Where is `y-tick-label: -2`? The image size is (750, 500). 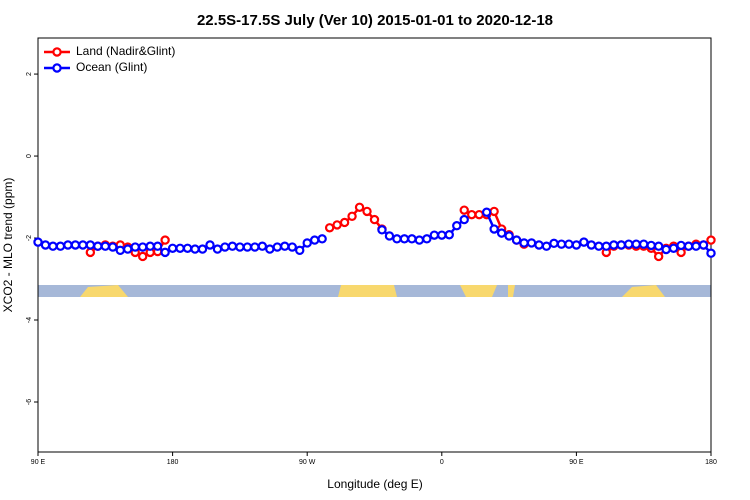
y-tick-label: -2 is located at coordinates (29, 238).